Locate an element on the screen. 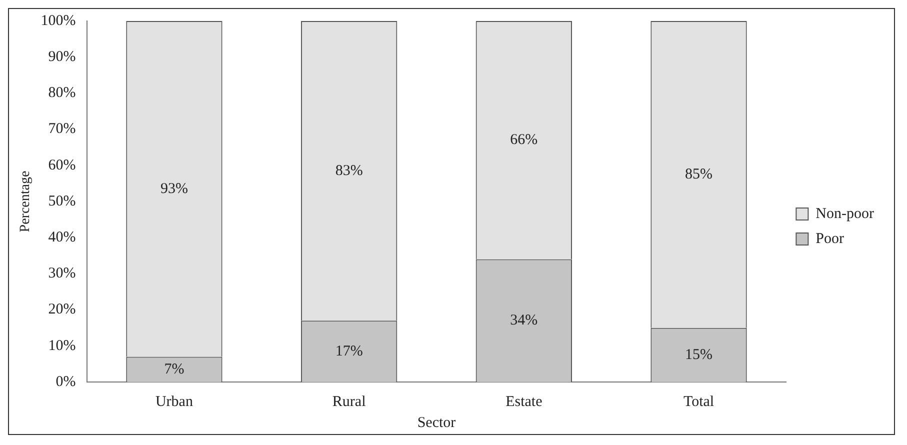  y-tick-label: 80% is located at coordinates (62, 93).